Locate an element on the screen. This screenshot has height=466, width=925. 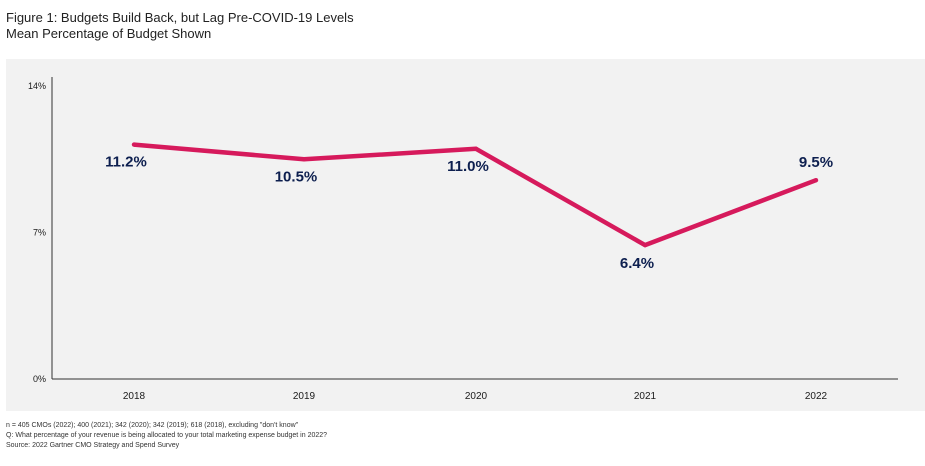
y-tick-label-7: 7% is located at coordinates (39, 233).